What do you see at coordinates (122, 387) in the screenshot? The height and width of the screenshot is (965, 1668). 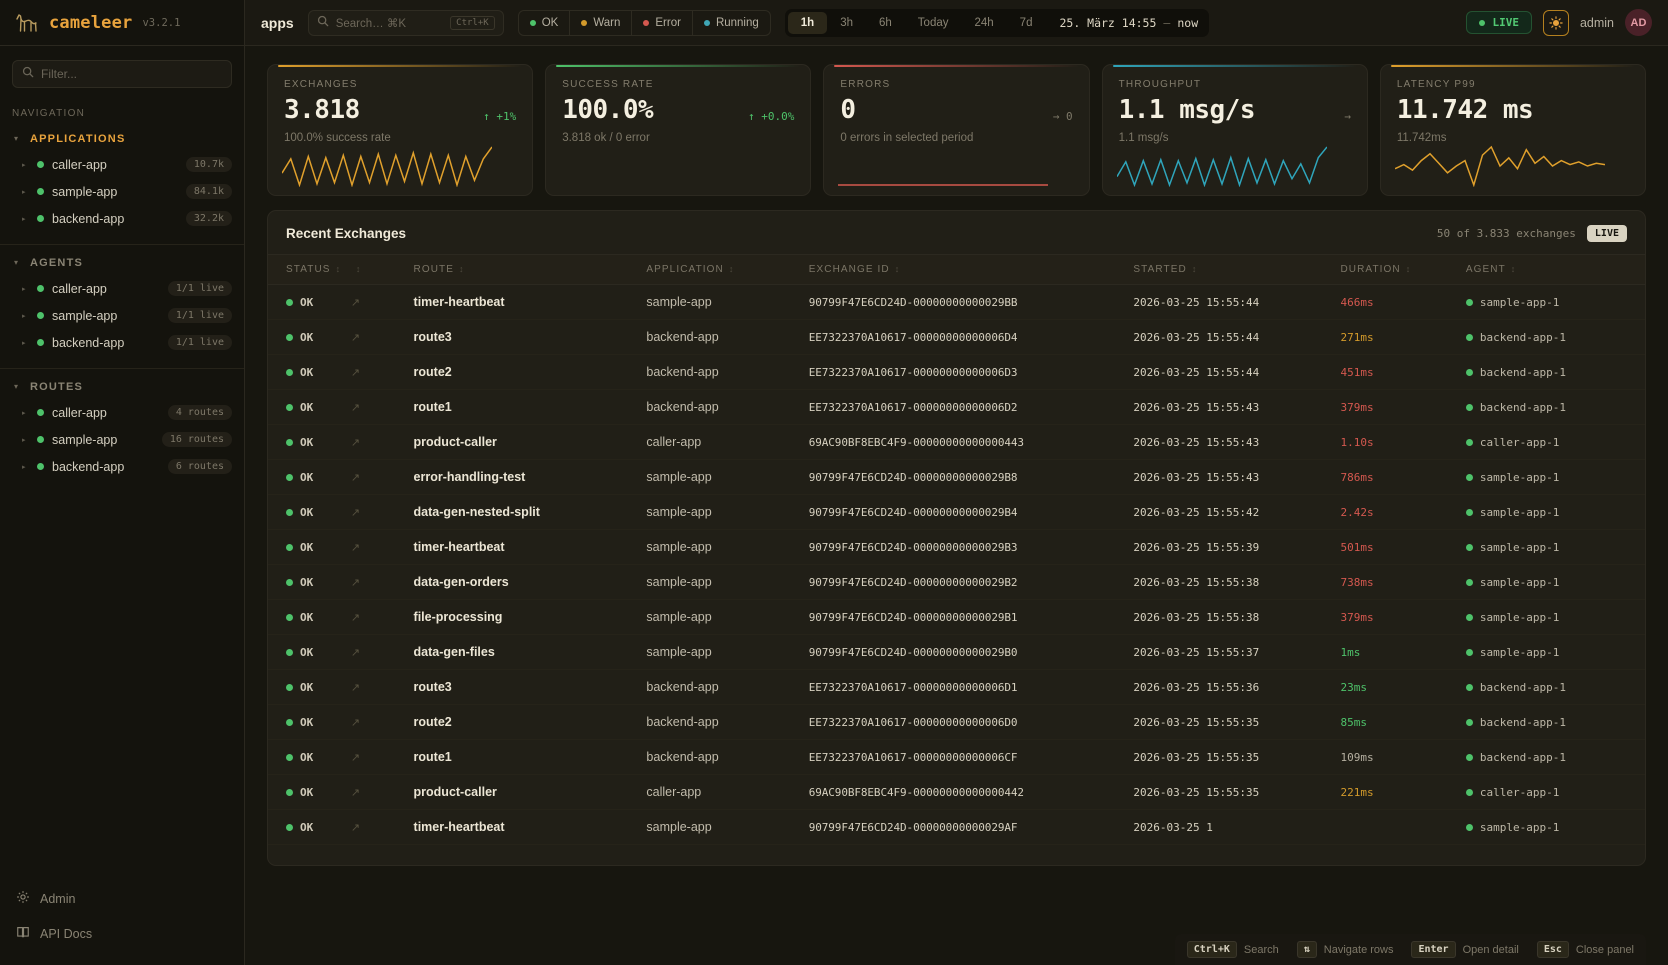 I see `nav-group-header-routes: ▾ ROUTES` at bounding box center [122, 387].